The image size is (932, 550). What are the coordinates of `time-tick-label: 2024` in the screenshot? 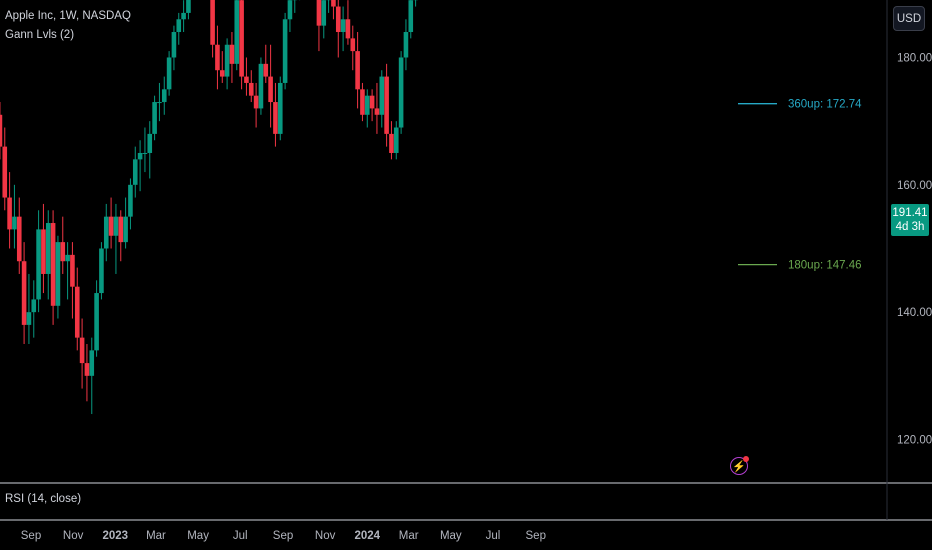 It's located at (367, 536).